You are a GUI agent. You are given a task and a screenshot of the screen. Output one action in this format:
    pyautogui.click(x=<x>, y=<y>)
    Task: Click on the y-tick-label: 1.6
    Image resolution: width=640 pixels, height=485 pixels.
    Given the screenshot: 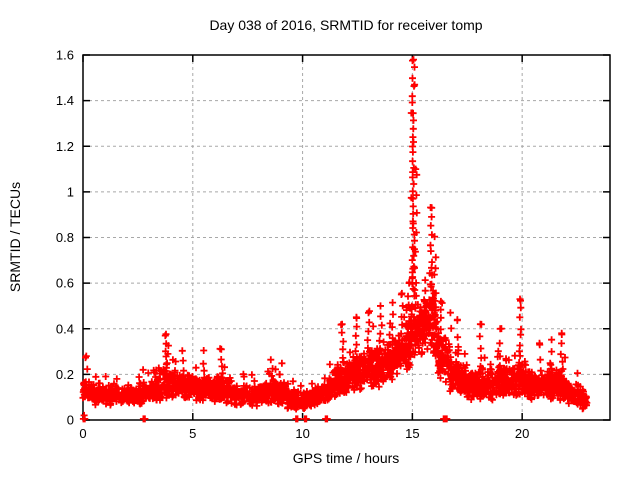 What is the action you would take?
    pyautogui.click(x=65, y=55)
    